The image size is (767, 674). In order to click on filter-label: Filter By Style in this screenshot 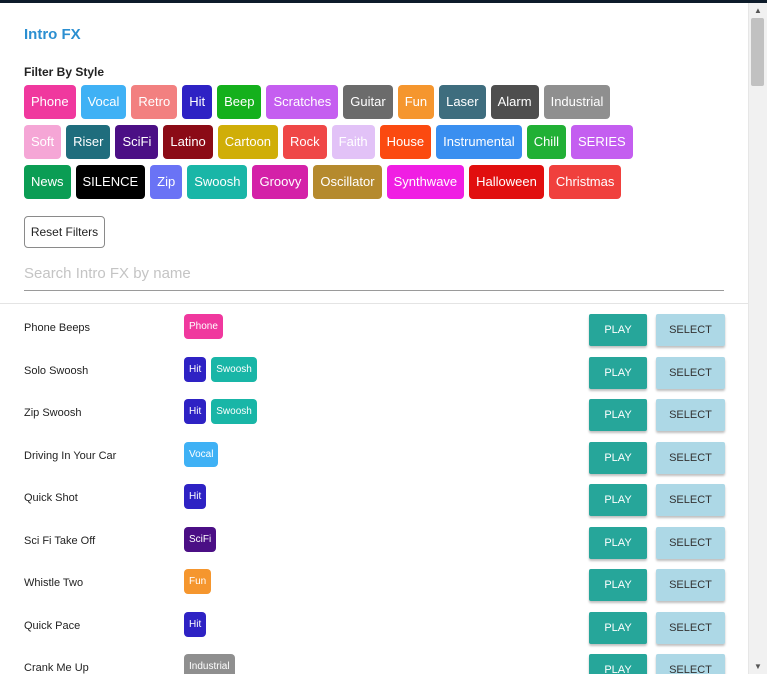, I will do `click(64, 72)`.